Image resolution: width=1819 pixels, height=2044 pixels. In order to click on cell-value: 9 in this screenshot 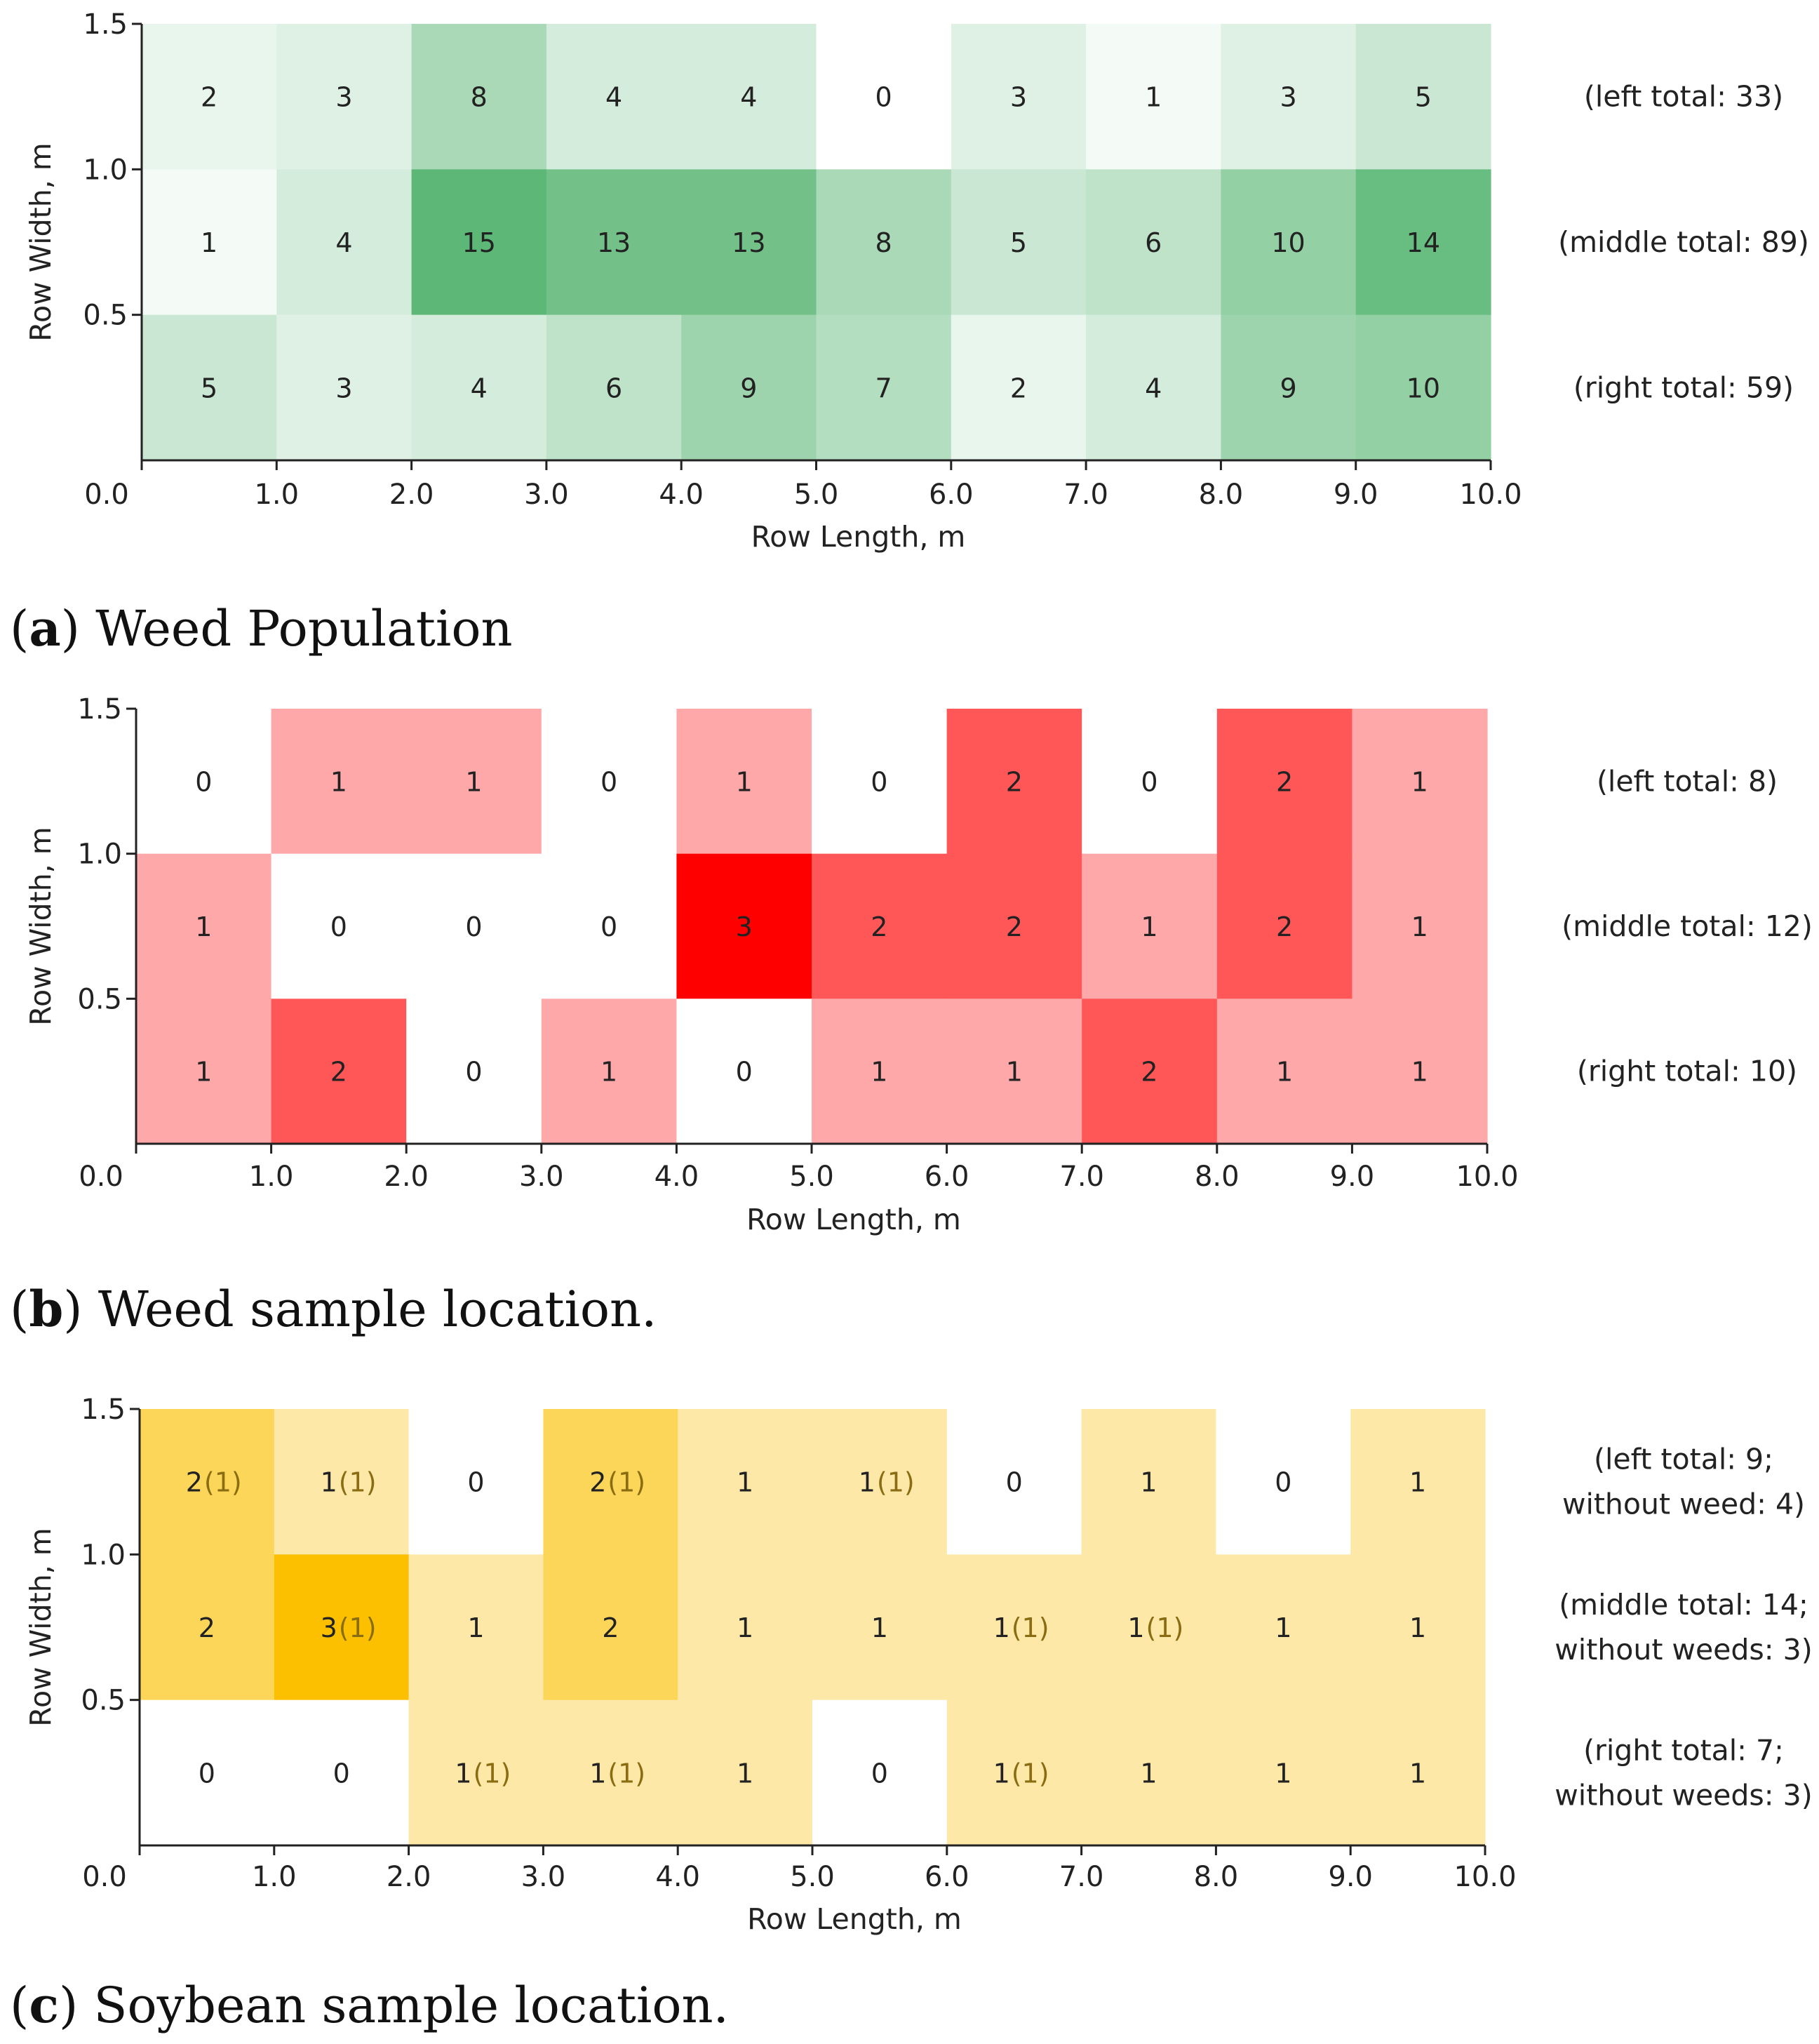, I will do `click(748, 388)`.